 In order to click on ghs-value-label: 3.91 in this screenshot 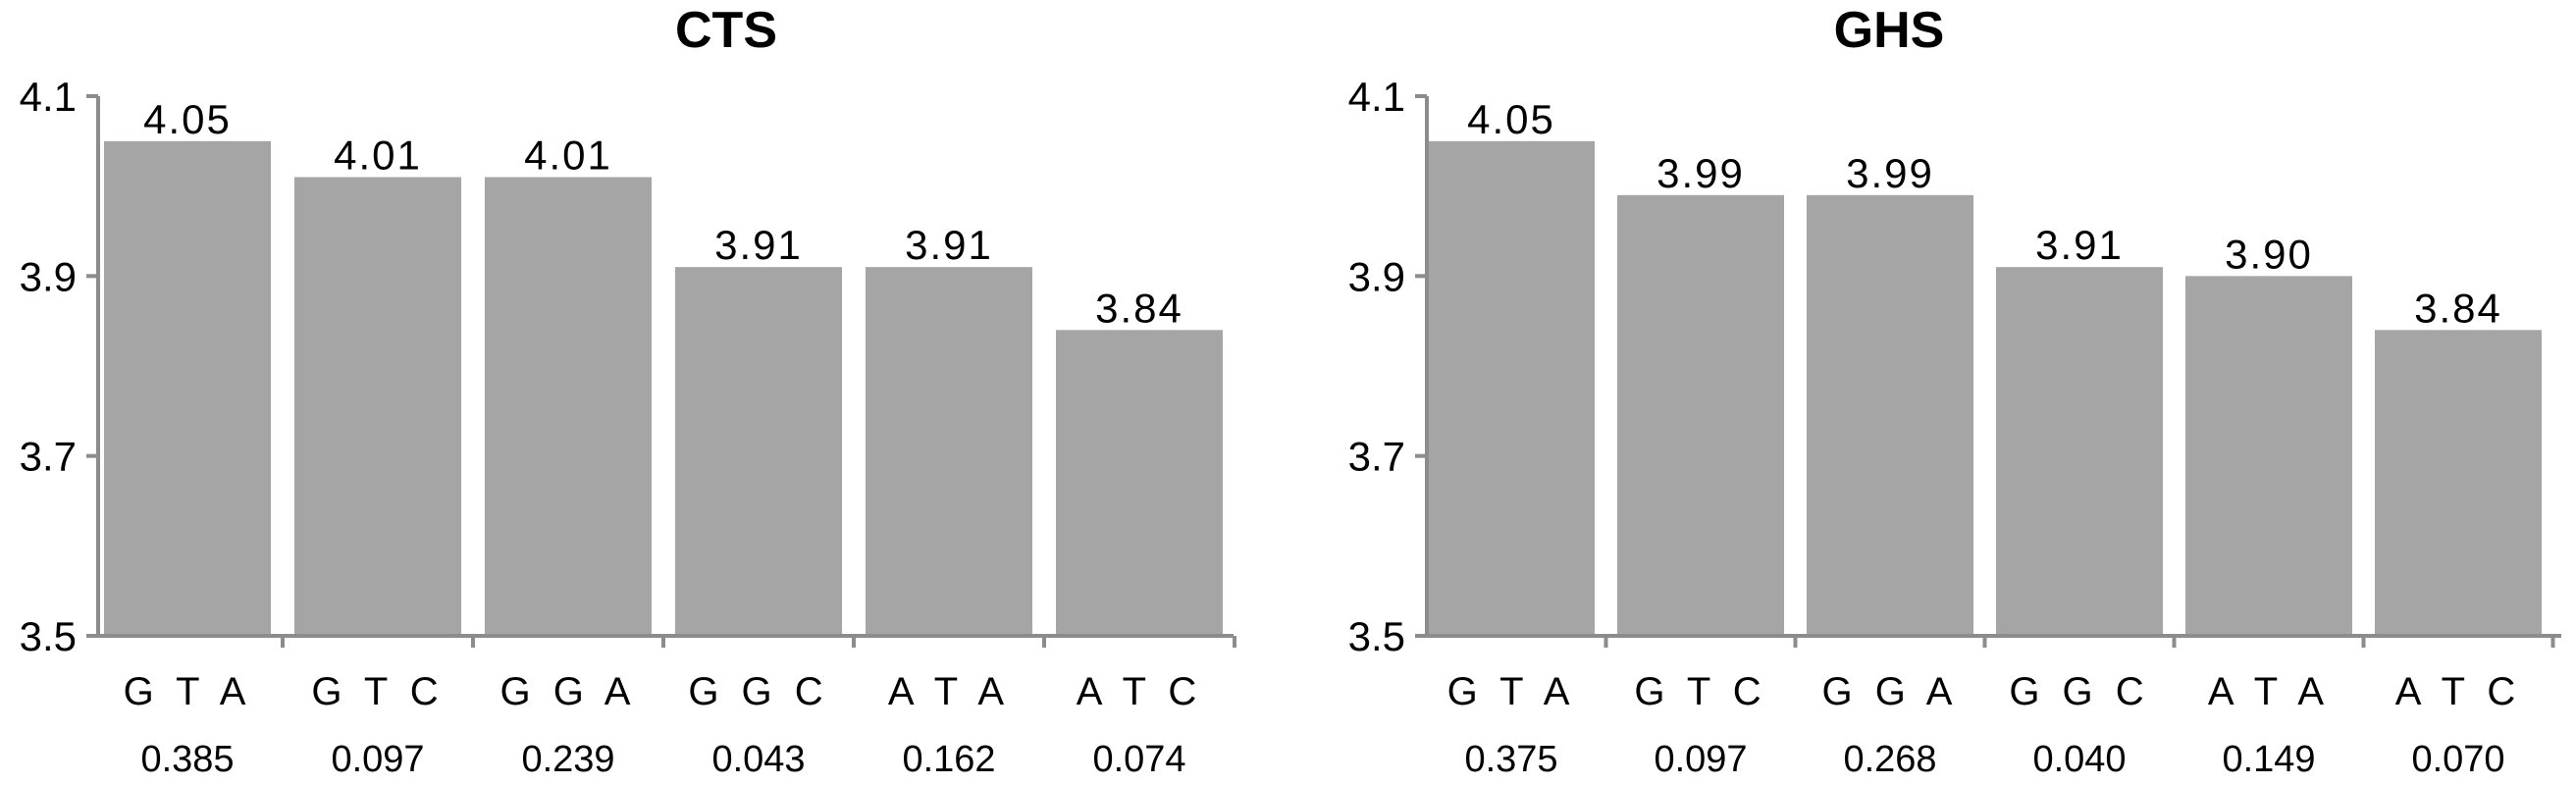, I will do `click(2079, 245)`.